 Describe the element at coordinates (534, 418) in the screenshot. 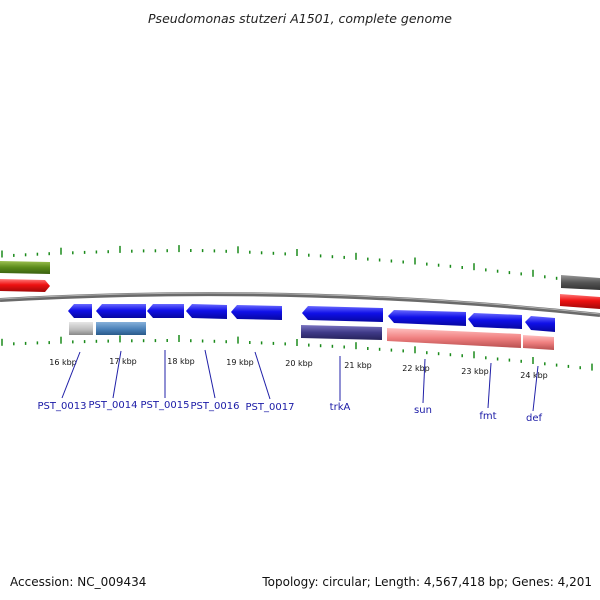

I see `gene-label-def: def` at that location.